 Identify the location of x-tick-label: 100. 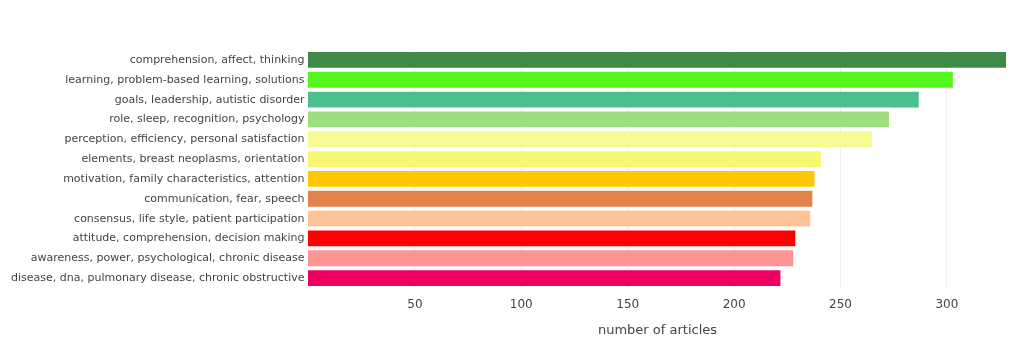
(521, 303).